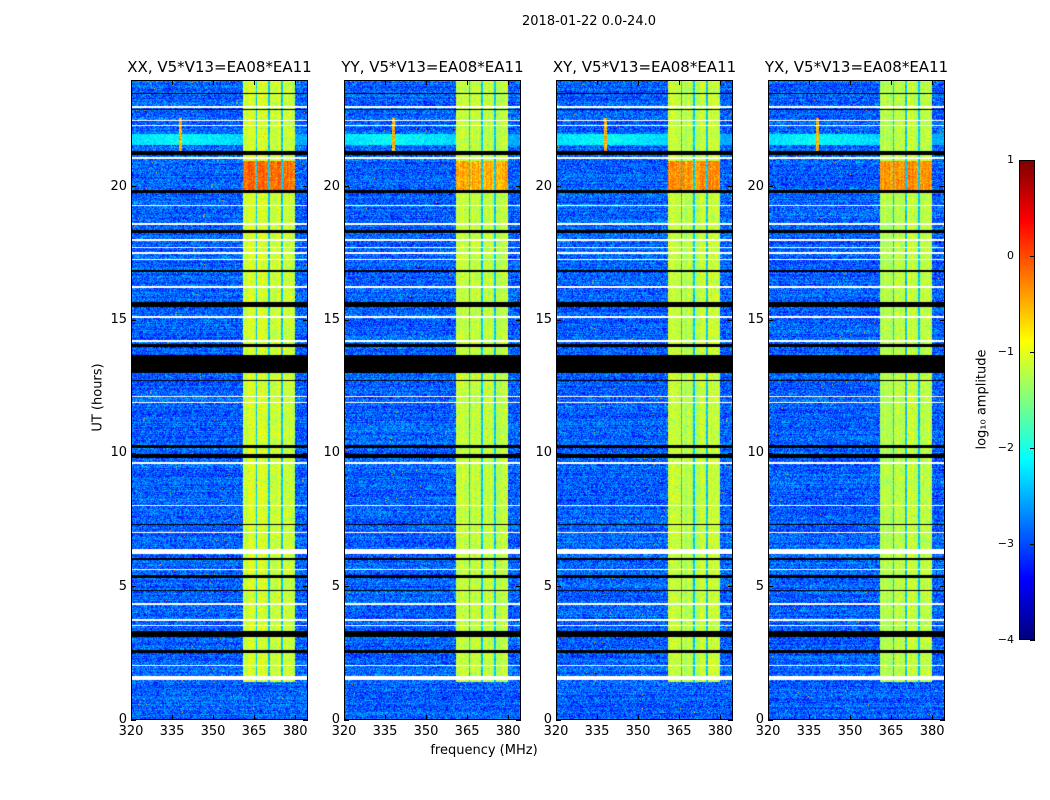  Describe the element at coordinates (1005, 351) in the screenshot. I see `colorbar-tick-label: −1` at that location.